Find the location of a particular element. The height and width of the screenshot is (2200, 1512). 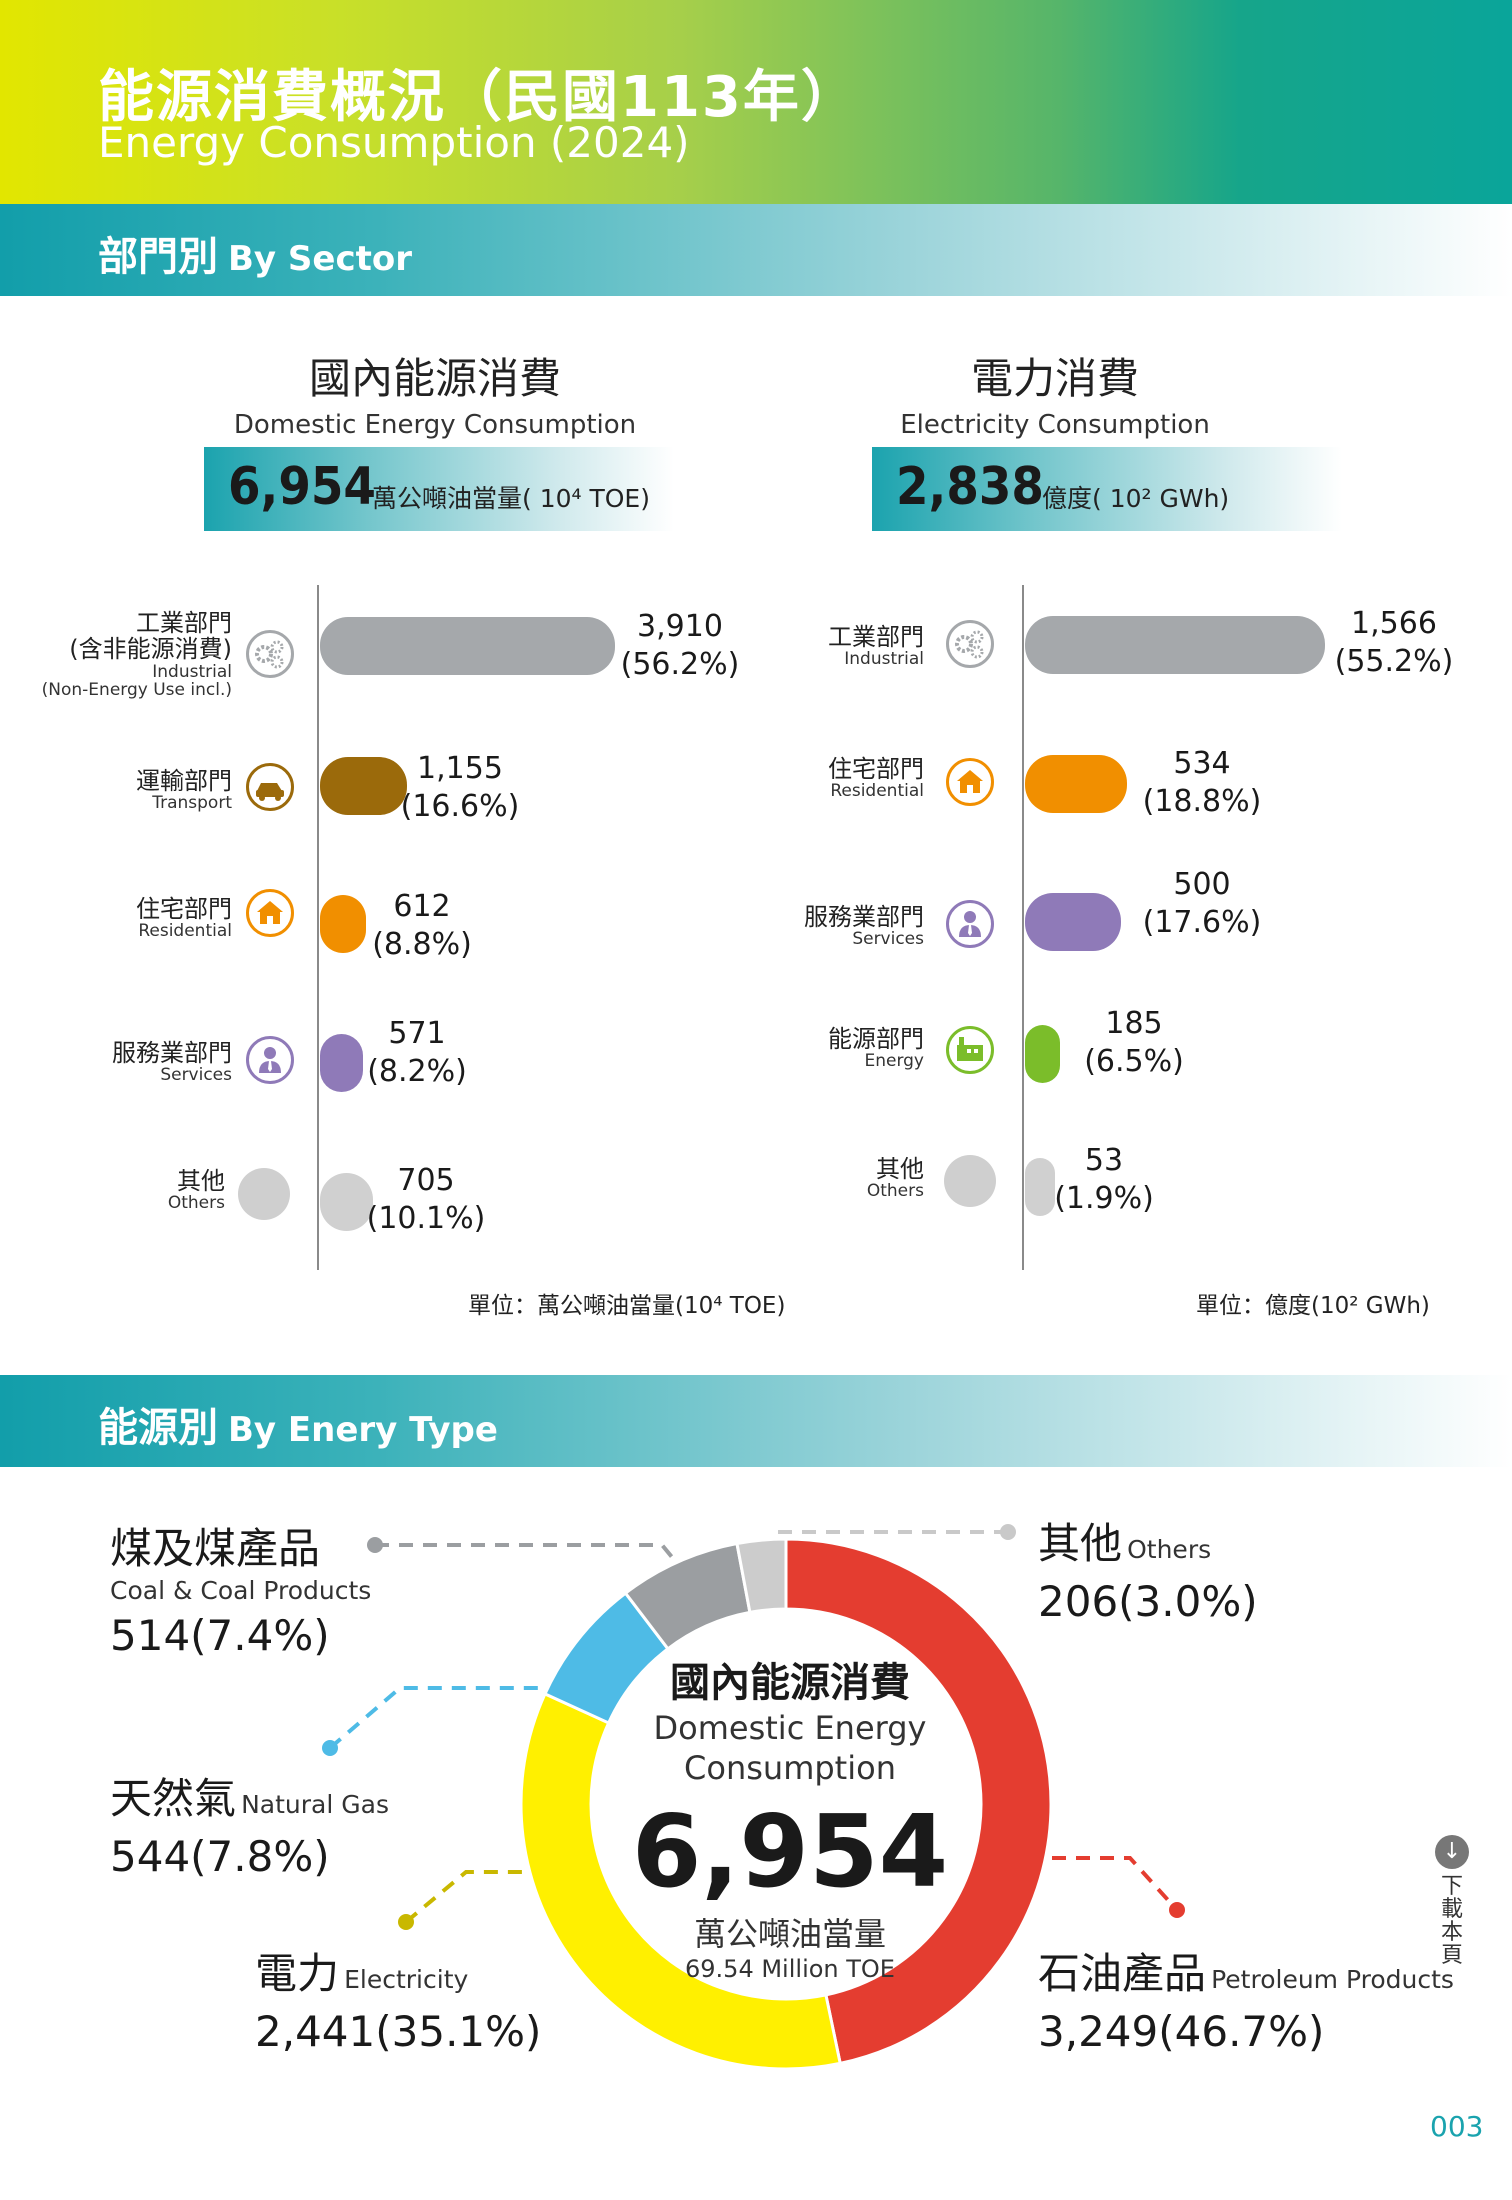

electricity-subtitle: Electricity Consumption is located at coordinates (1055, 425).